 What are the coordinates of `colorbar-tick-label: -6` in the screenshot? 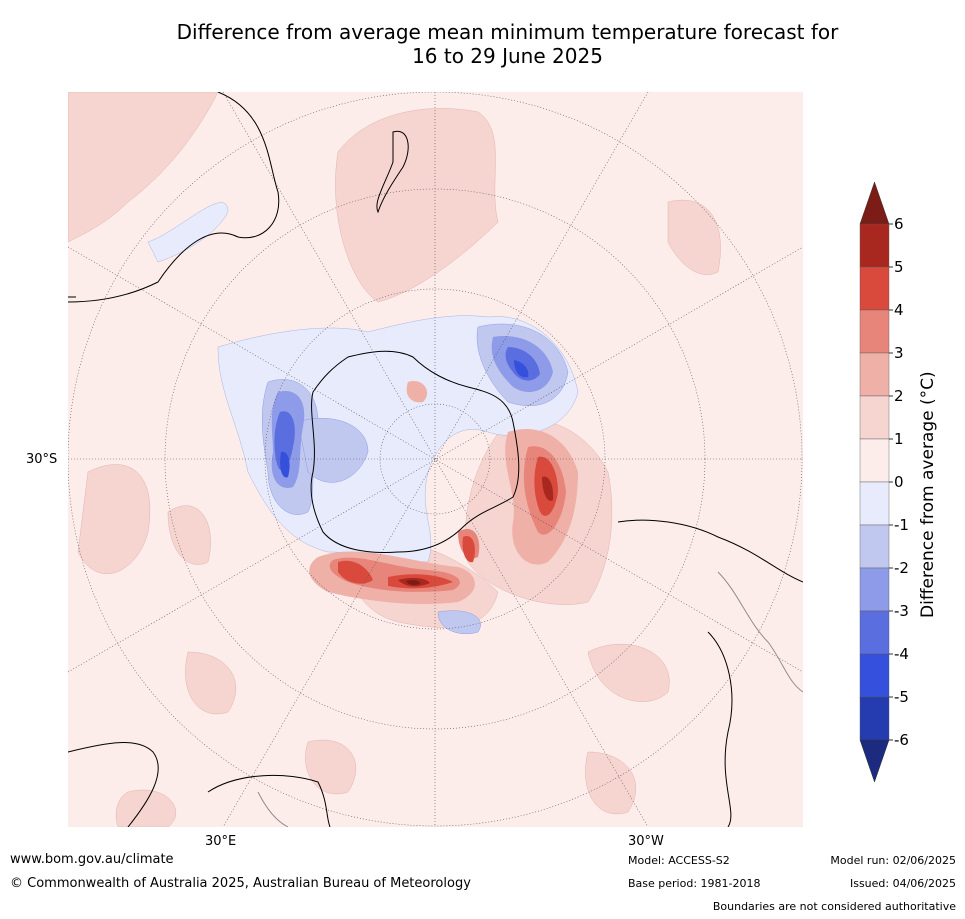 It's located at (901, 740).